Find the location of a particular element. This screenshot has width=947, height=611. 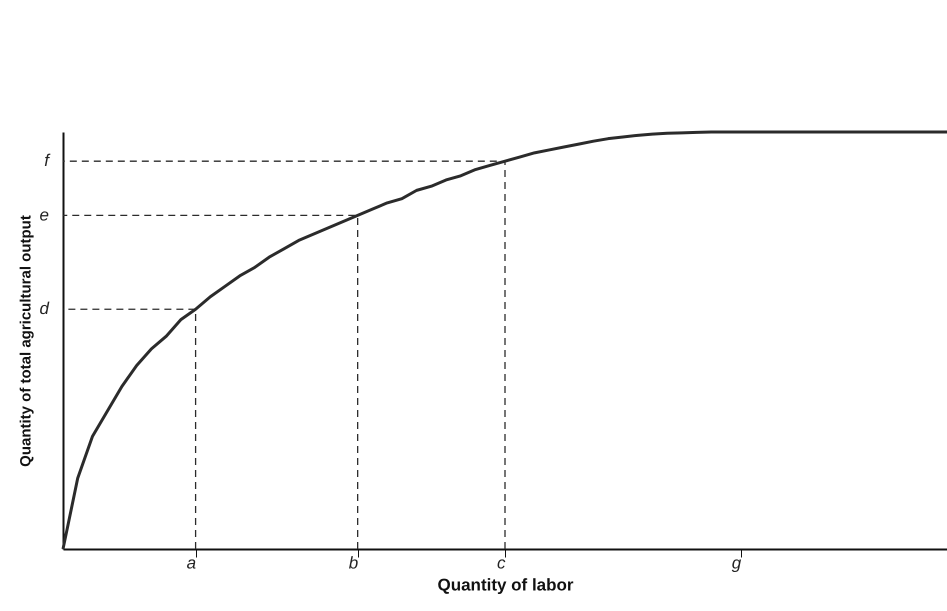

ref-line-label: e is located at coordinates (44, 214).